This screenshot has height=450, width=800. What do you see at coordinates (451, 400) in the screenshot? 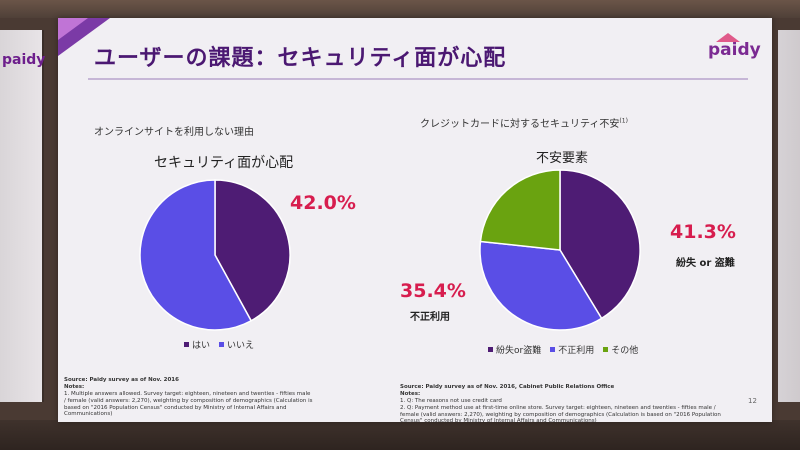
I see `right-note-1: 1. Q: The reasons not use credit card` at bounding box center [451, 400].